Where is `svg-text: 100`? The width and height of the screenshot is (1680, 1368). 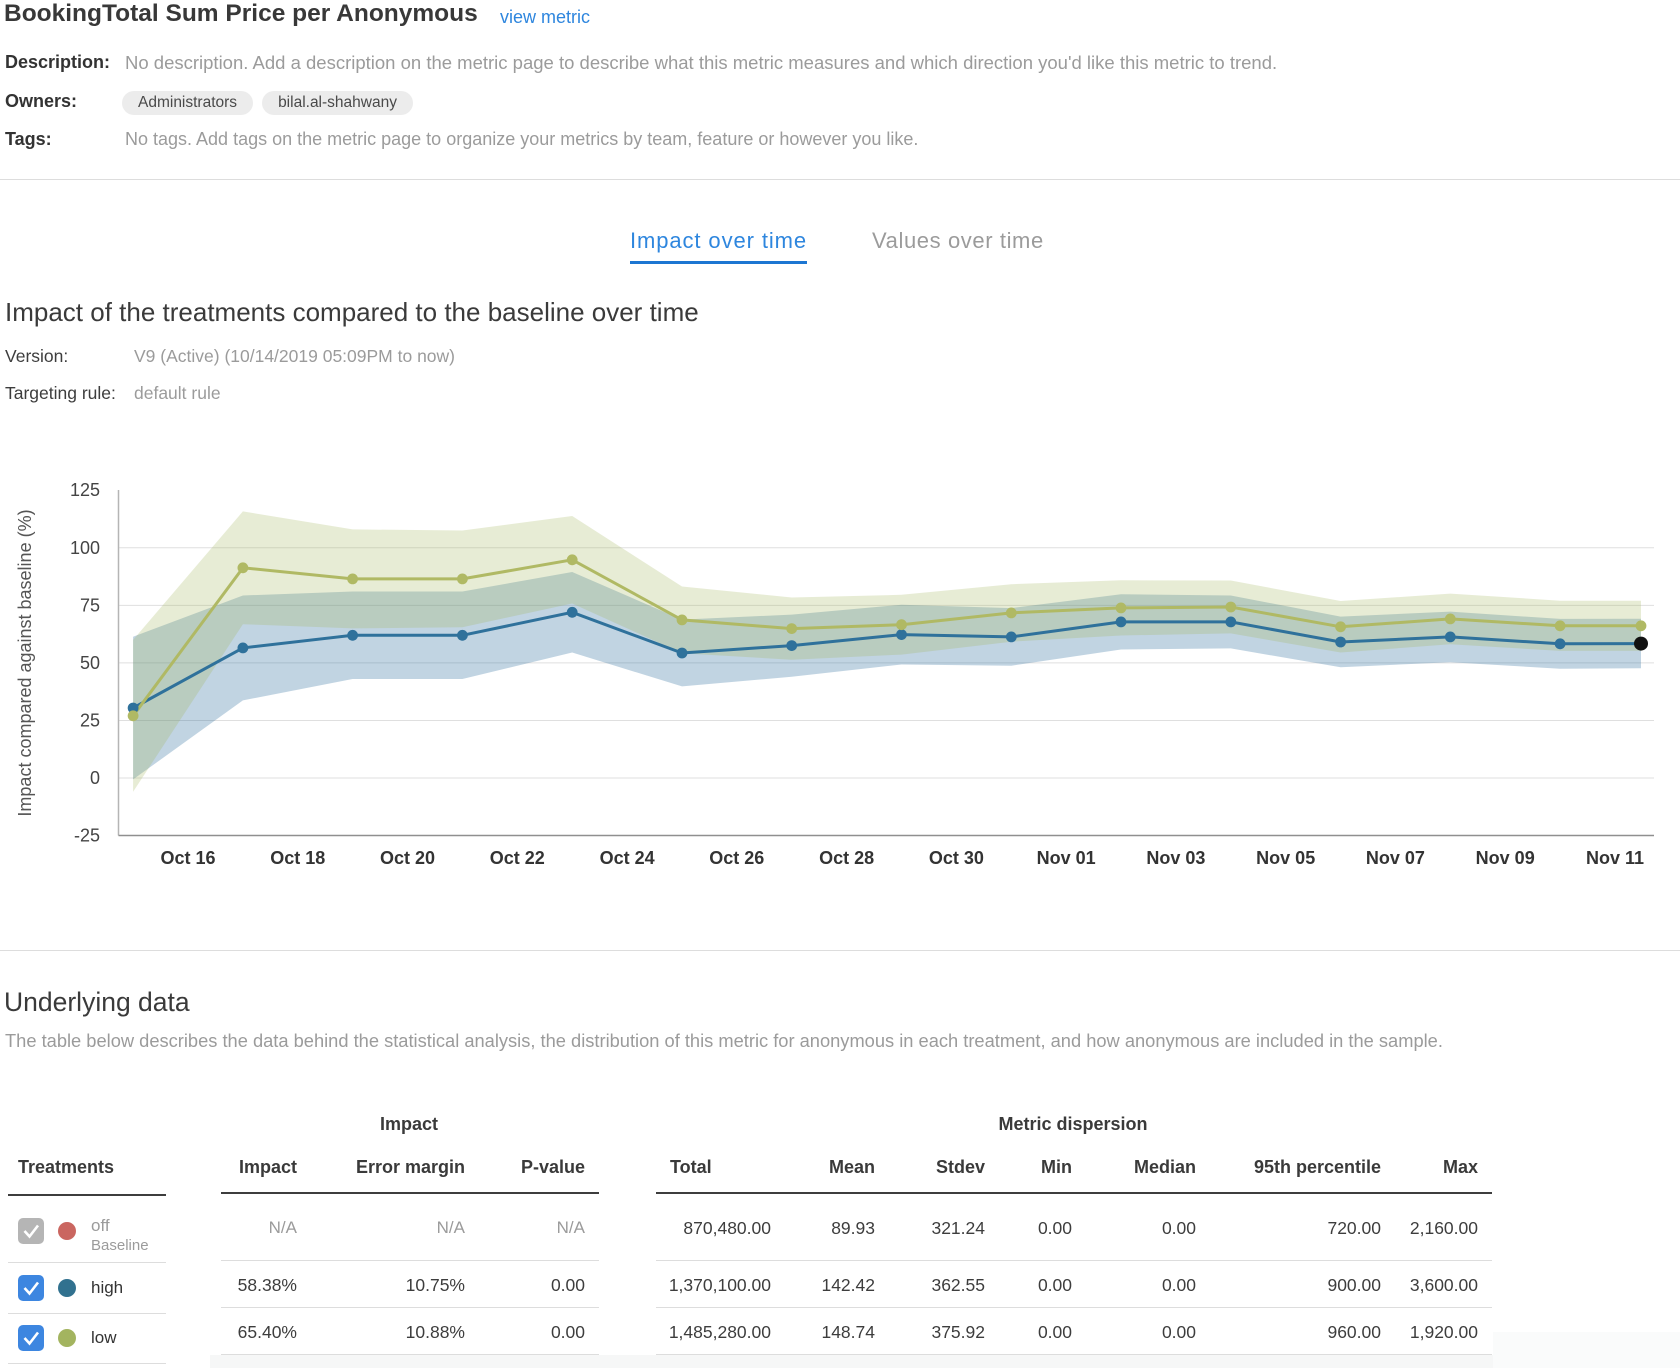
svg-text: 100 is located at coordinates (85, 548).